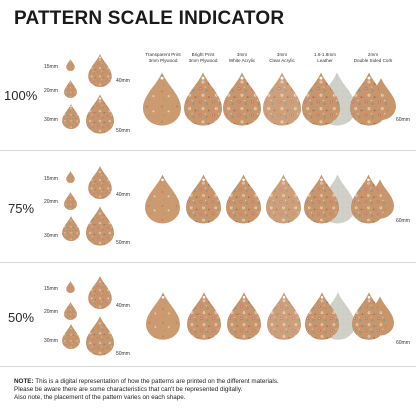 The image size is (416, 416). I want to click on note-prefix: NOTE:, so click(24, 381).